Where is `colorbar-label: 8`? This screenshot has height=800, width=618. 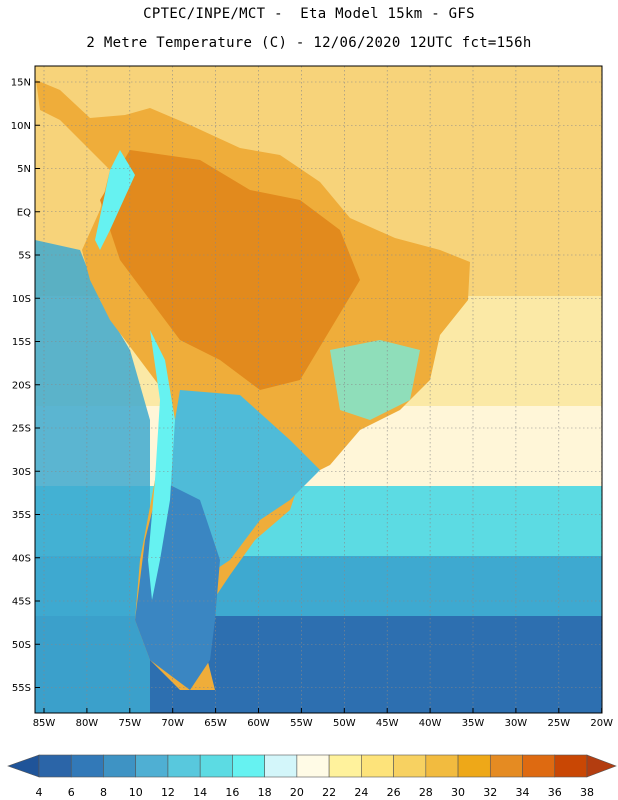
colorbar-label: 8 is located at coordinates (103, 792).